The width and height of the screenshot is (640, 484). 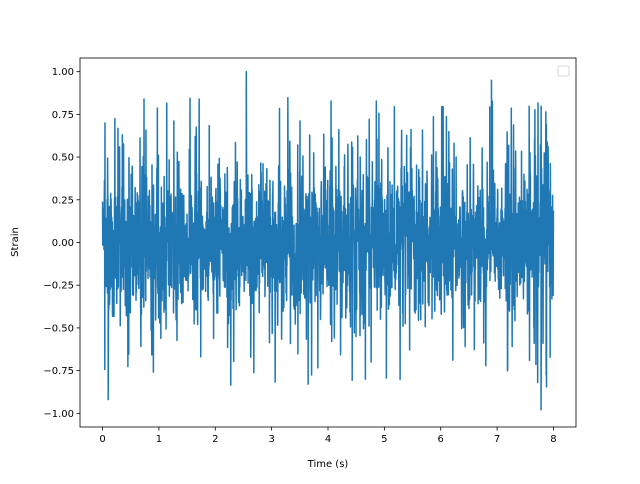 I want to click on y-tick-label: 0.00, so click(x=63, y=243).